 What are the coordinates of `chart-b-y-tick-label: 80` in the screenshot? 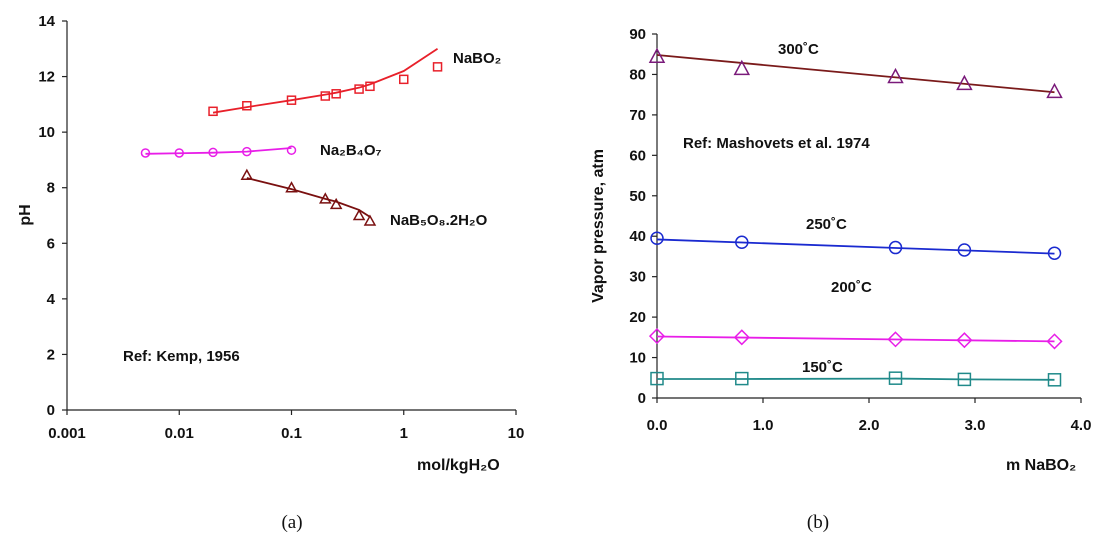 It's located at (637, 74).